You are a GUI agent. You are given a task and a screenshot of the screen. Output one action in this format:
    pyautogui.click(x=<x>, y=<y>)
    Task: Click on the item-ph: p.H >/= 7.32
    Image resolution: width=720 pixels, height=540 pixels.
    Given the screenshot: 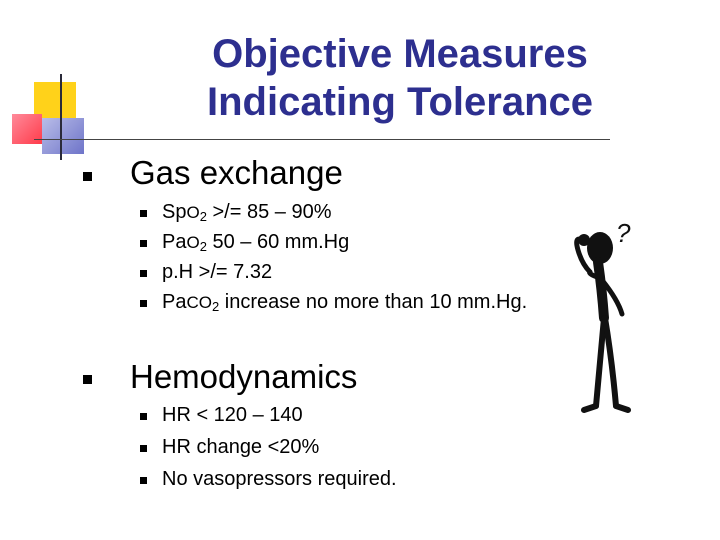 What is the action you would take?
    pyautogui.click(x=217, y=272)
    